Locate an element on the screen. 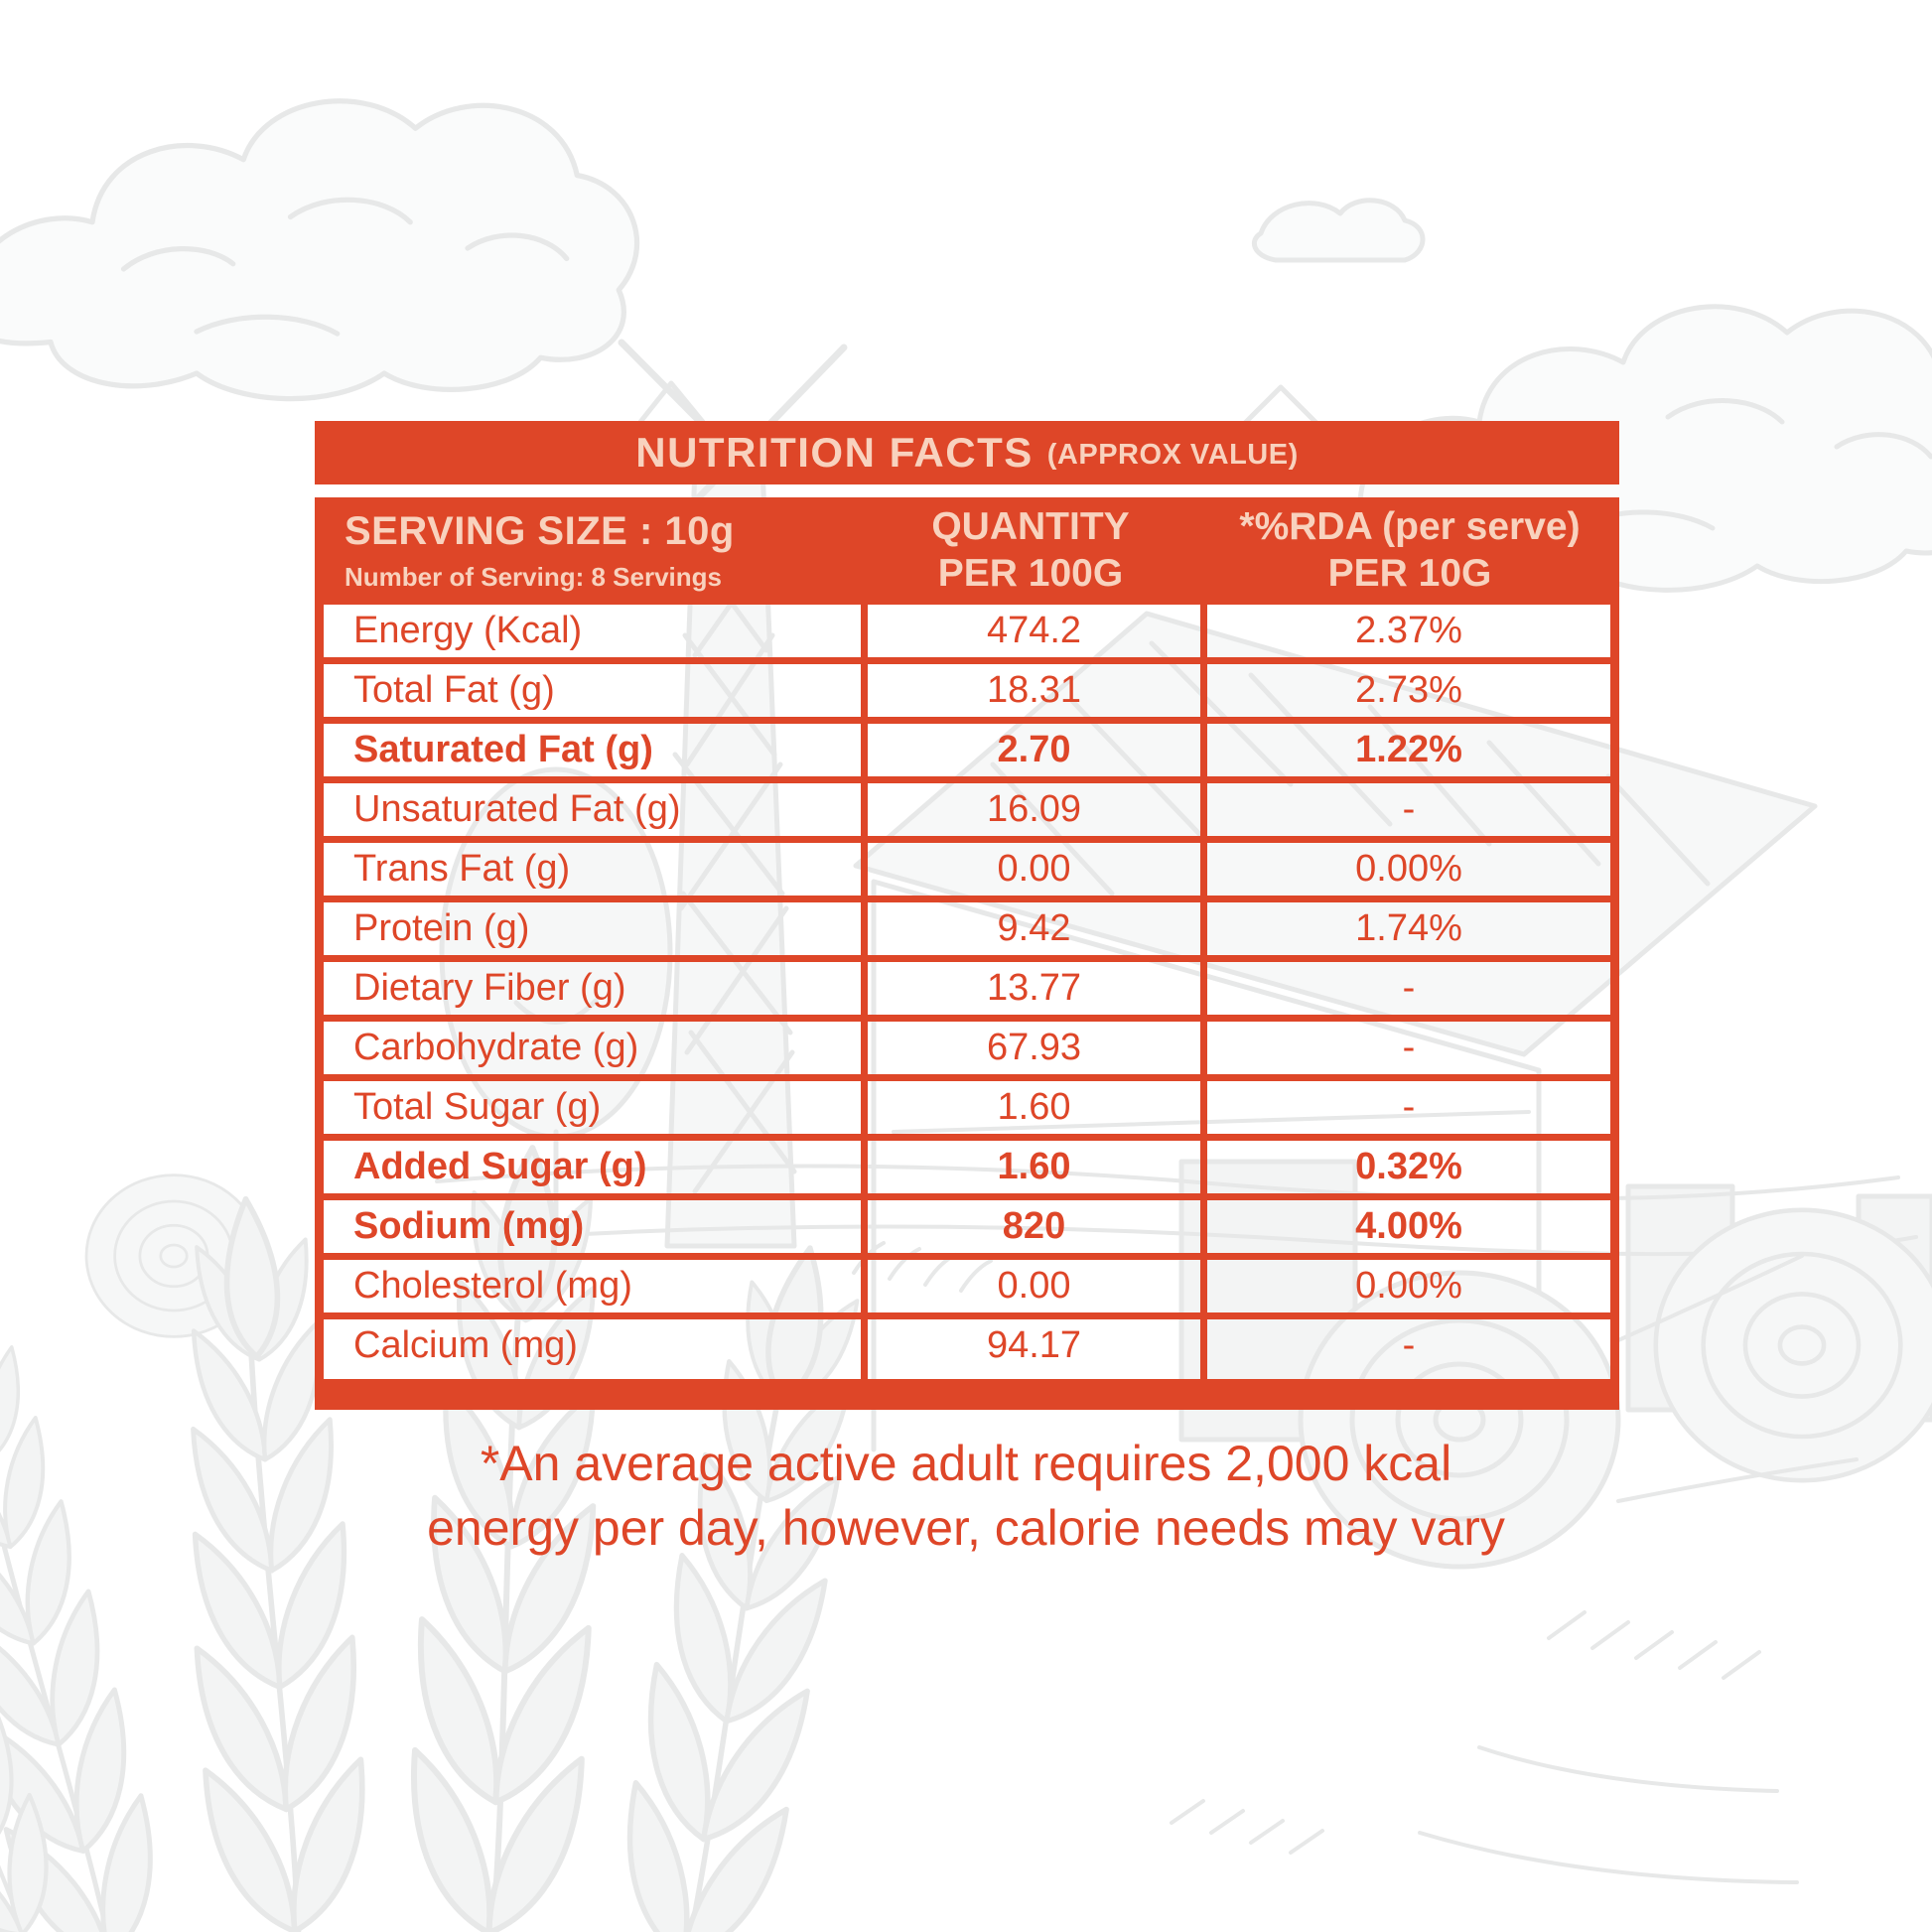 This screenshot has height=1932, width=1932. table-row: Total Sugar (g) 1.60 - is located at coordinates (967, 1111).